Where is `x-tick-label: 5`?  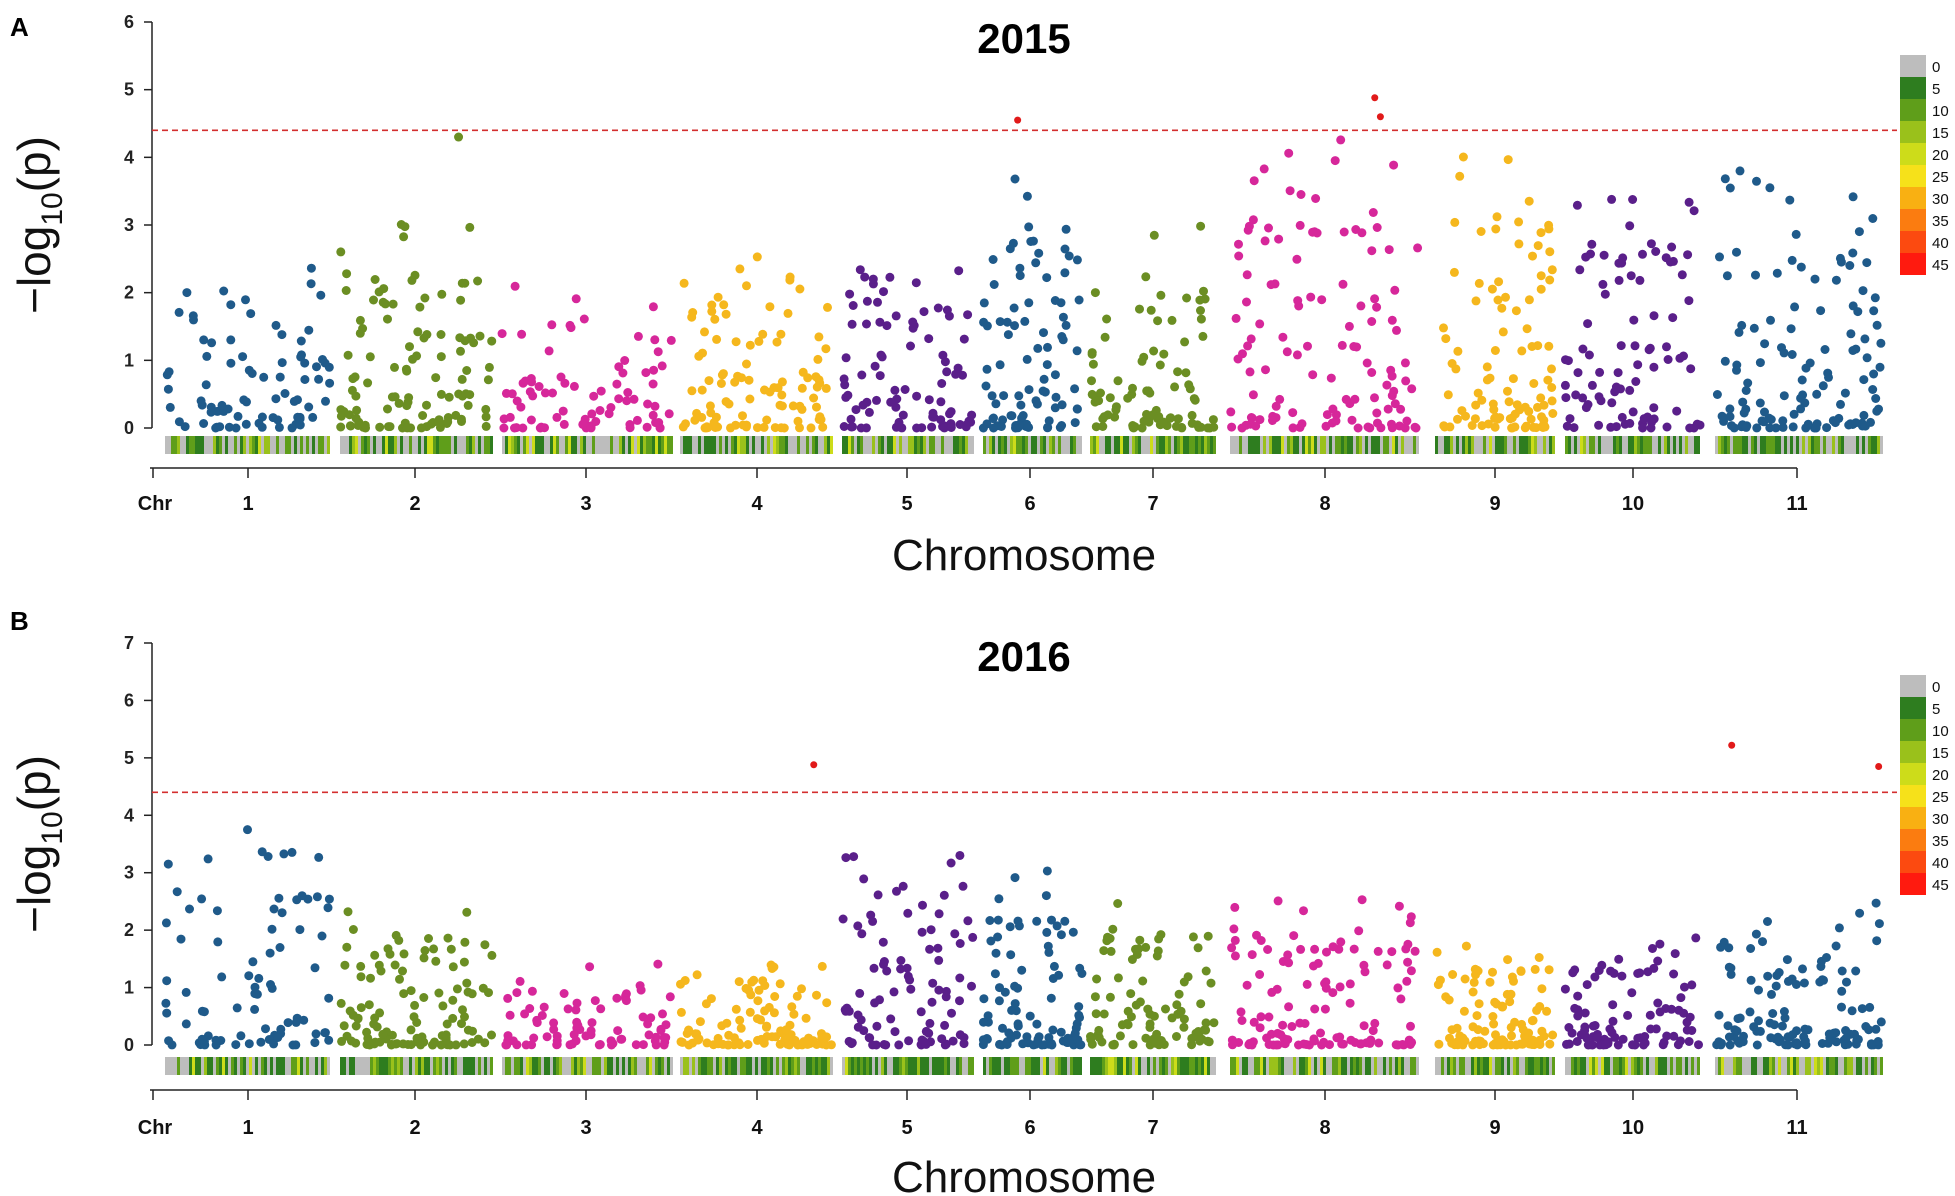
x-tick-label: 5 is located at coordinates (906, 1128).